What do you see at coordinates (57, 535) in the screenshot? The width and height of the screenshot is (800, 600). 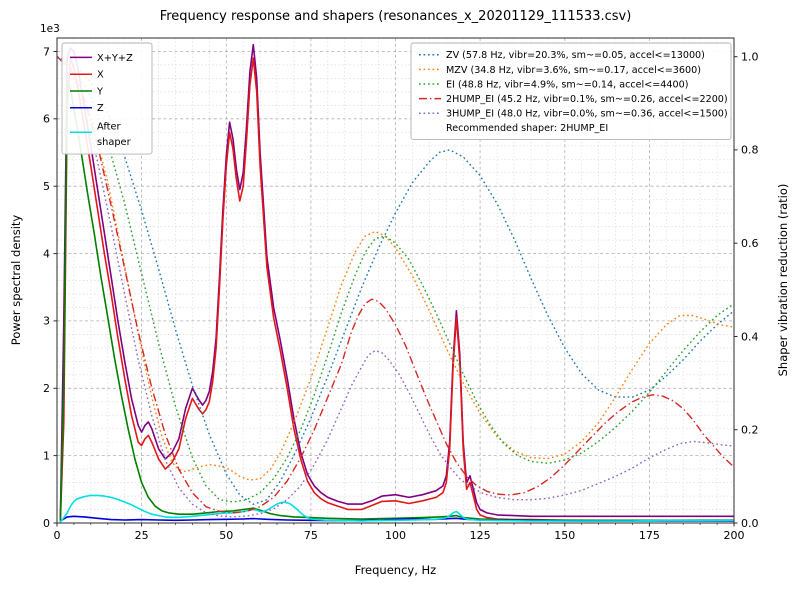 I see `x-tick-label: 0` at bounding box center [57, 535].